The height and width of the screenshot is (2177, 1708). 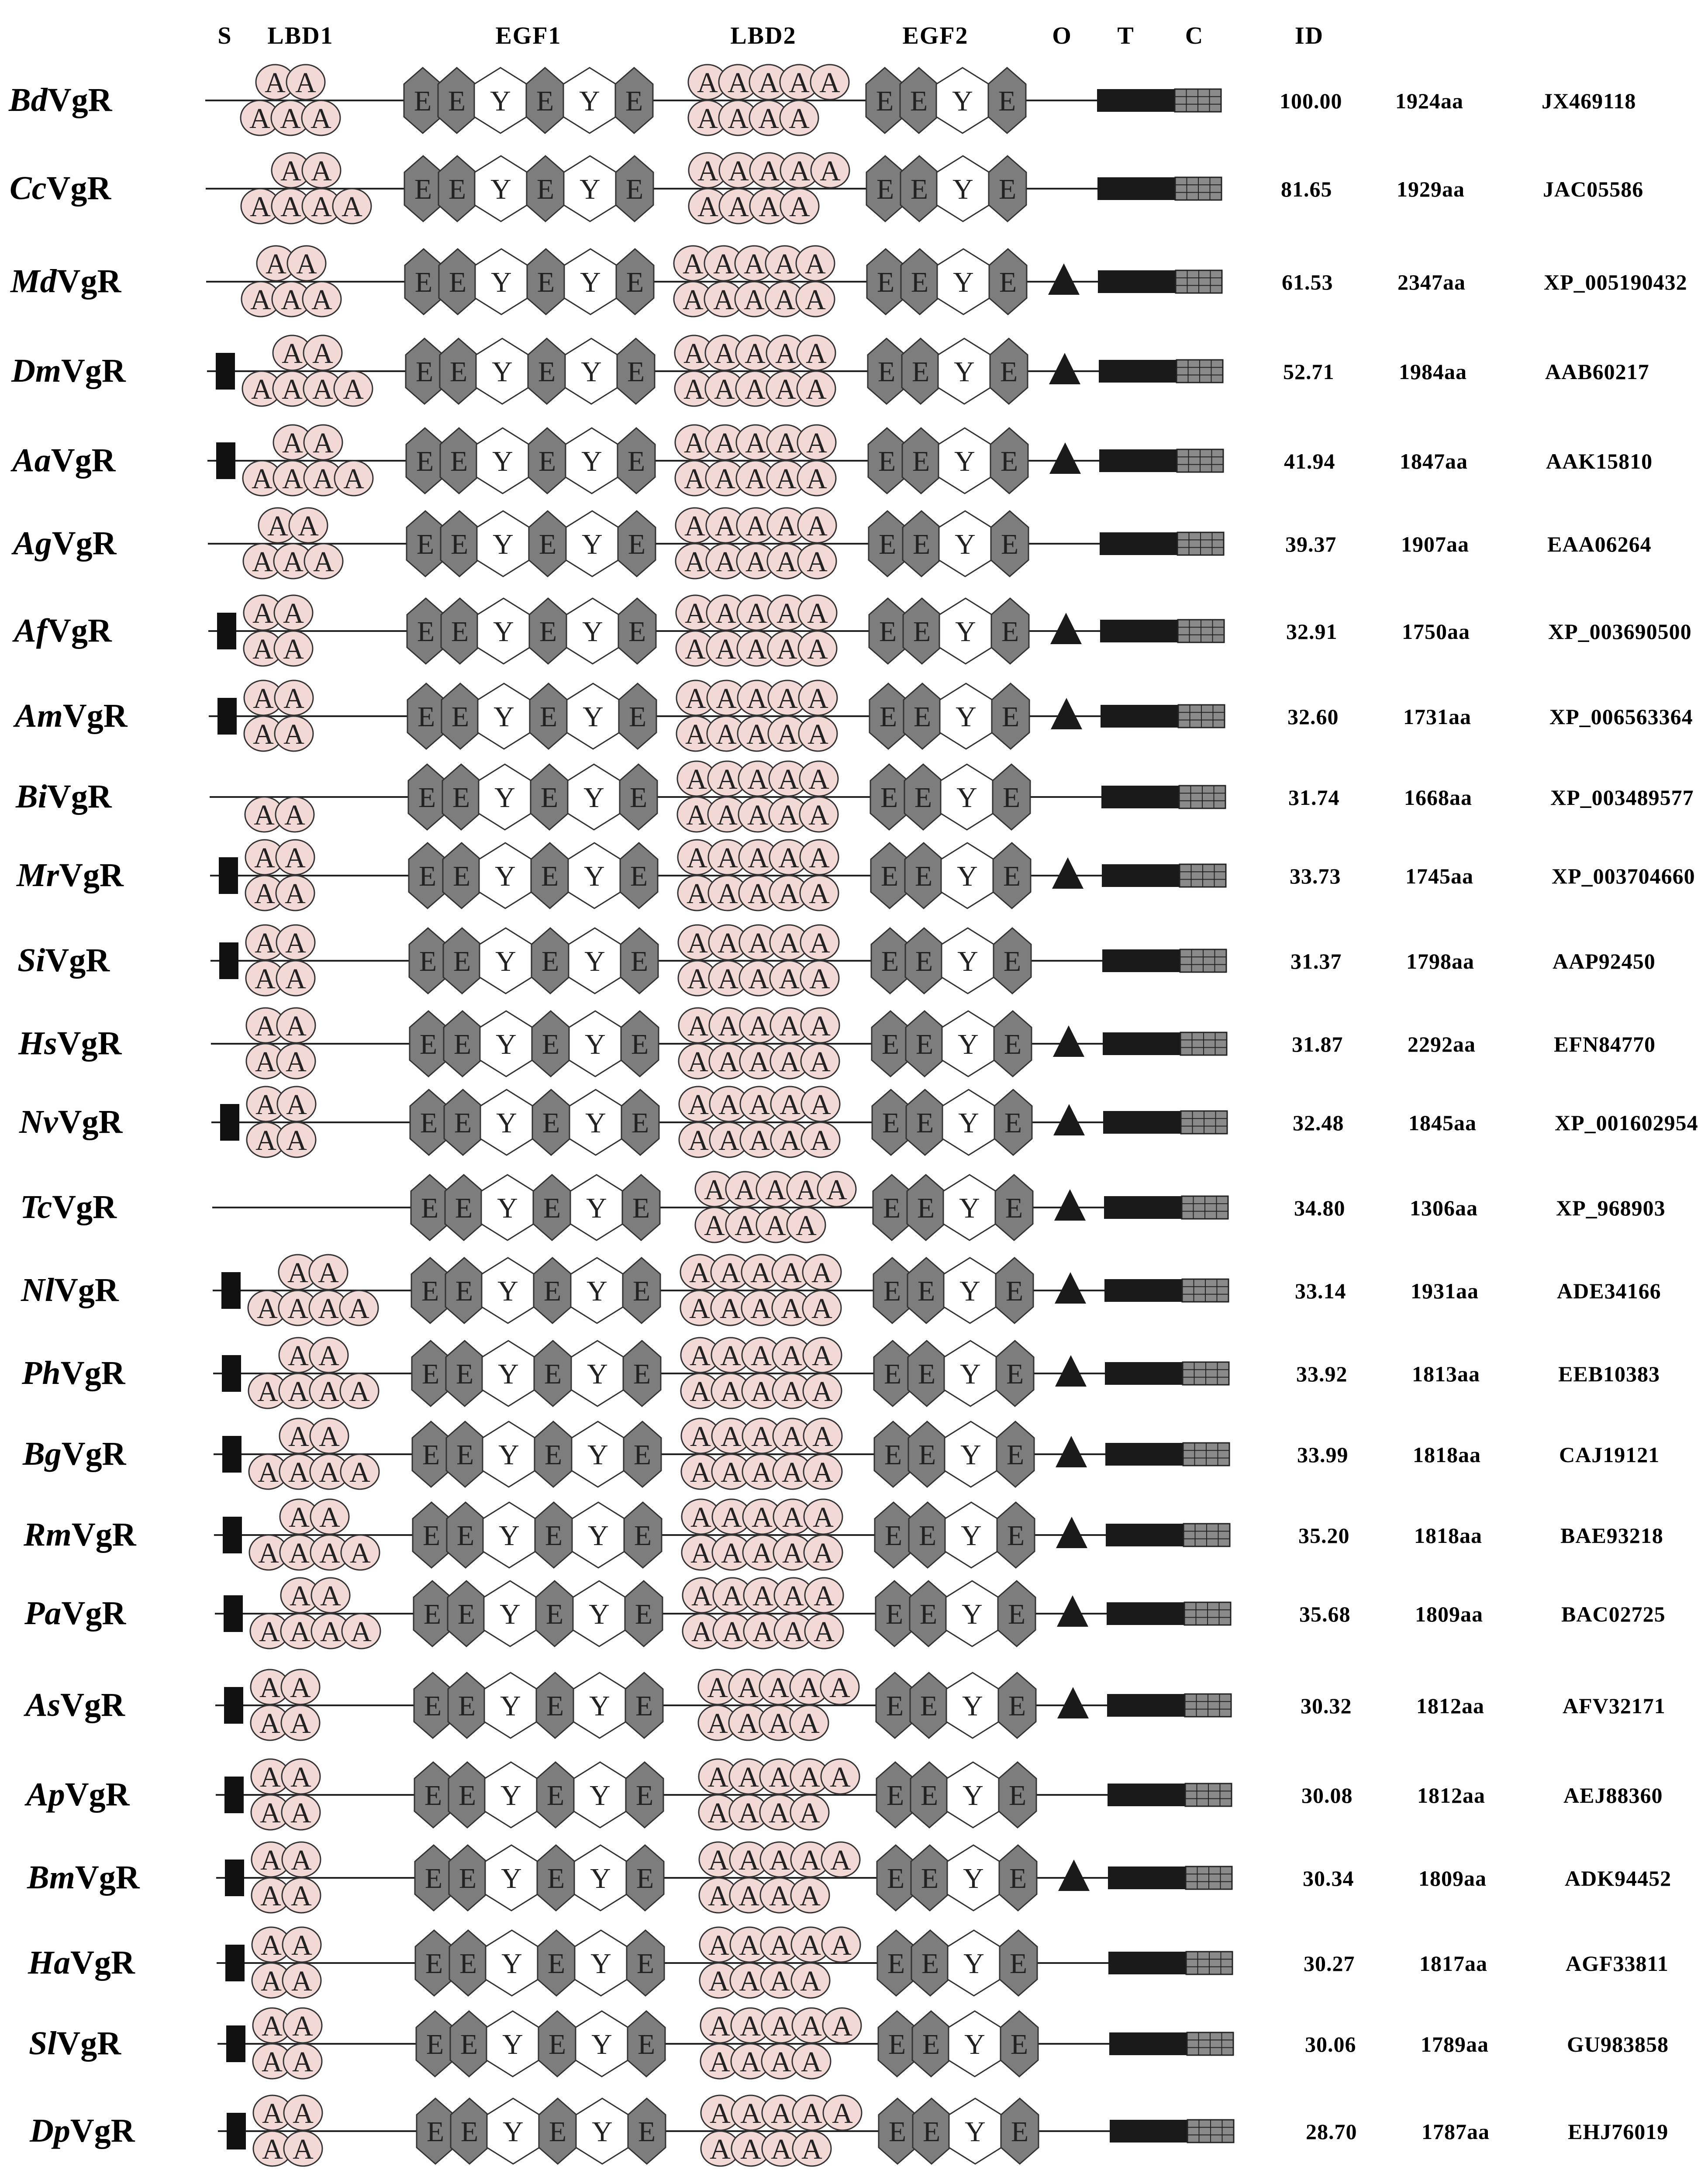 What do you see at coordinates (1141, 875) in the screenshot?
I see `transmembrane-domain` at bounding box center [1141, 875].